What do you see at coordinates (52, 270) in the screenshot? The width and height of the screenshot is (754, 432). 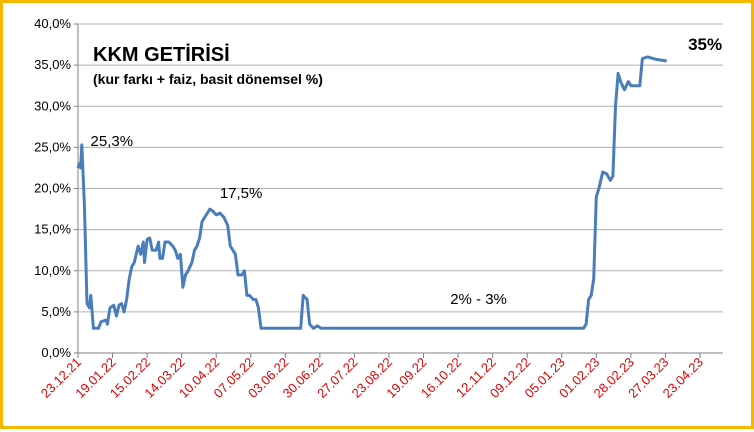 I see `y-tick-label: 10,0%` at bounding box center [52, 270].